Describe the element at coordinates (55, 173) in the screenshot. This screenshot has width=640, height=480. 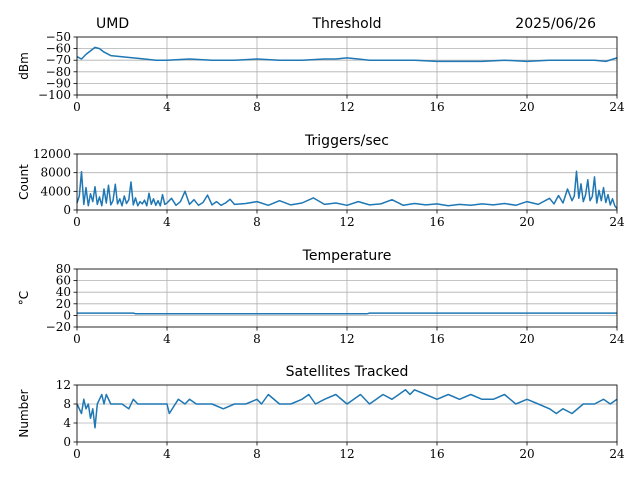
I see `y-tick-label: 8000` at that location.